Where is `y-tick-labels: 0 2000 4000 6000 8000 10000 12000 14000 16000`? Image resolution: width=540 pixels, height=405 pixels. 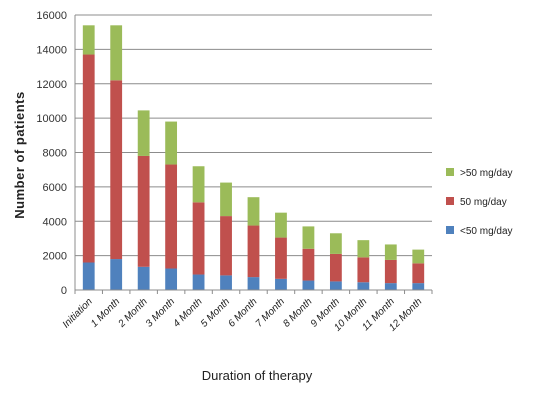
y-tick-labels: 0 2000 4000 6000 8000 10000 12000 14000 16000 is located at coordinates (51, 153).